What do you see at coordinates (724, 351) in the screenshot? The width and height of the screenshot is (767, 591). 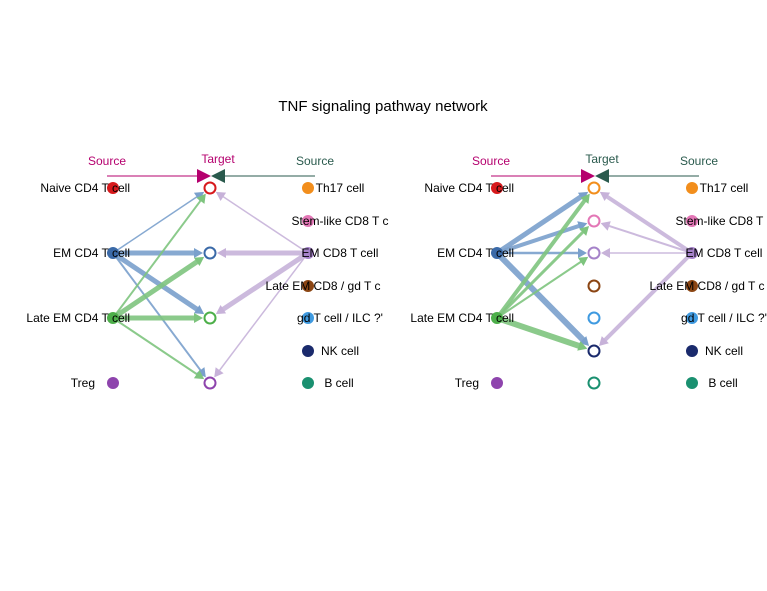 I see `source-label-nk: NK cell` at bounding box center [724, 351].